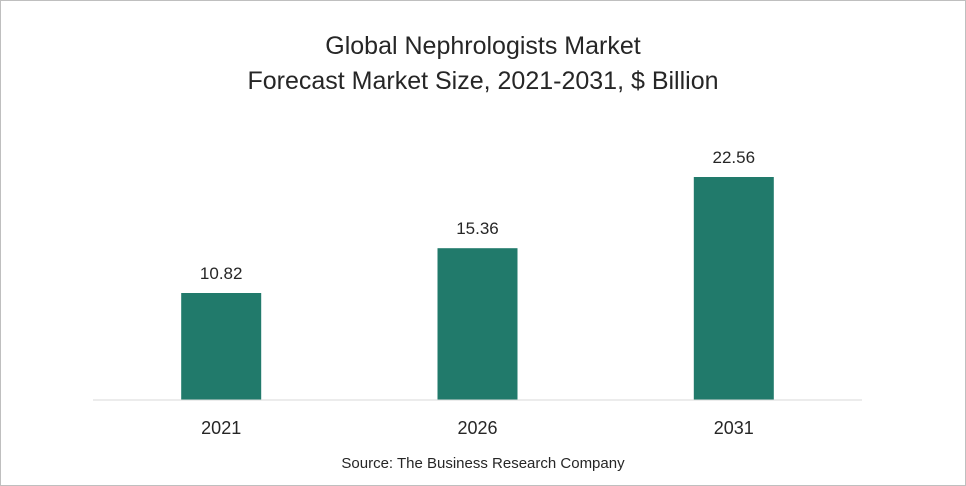 This screenshot has height=486, width=966. I want to click on chart-title: Global Nephrologists Market, so click(483, 46).